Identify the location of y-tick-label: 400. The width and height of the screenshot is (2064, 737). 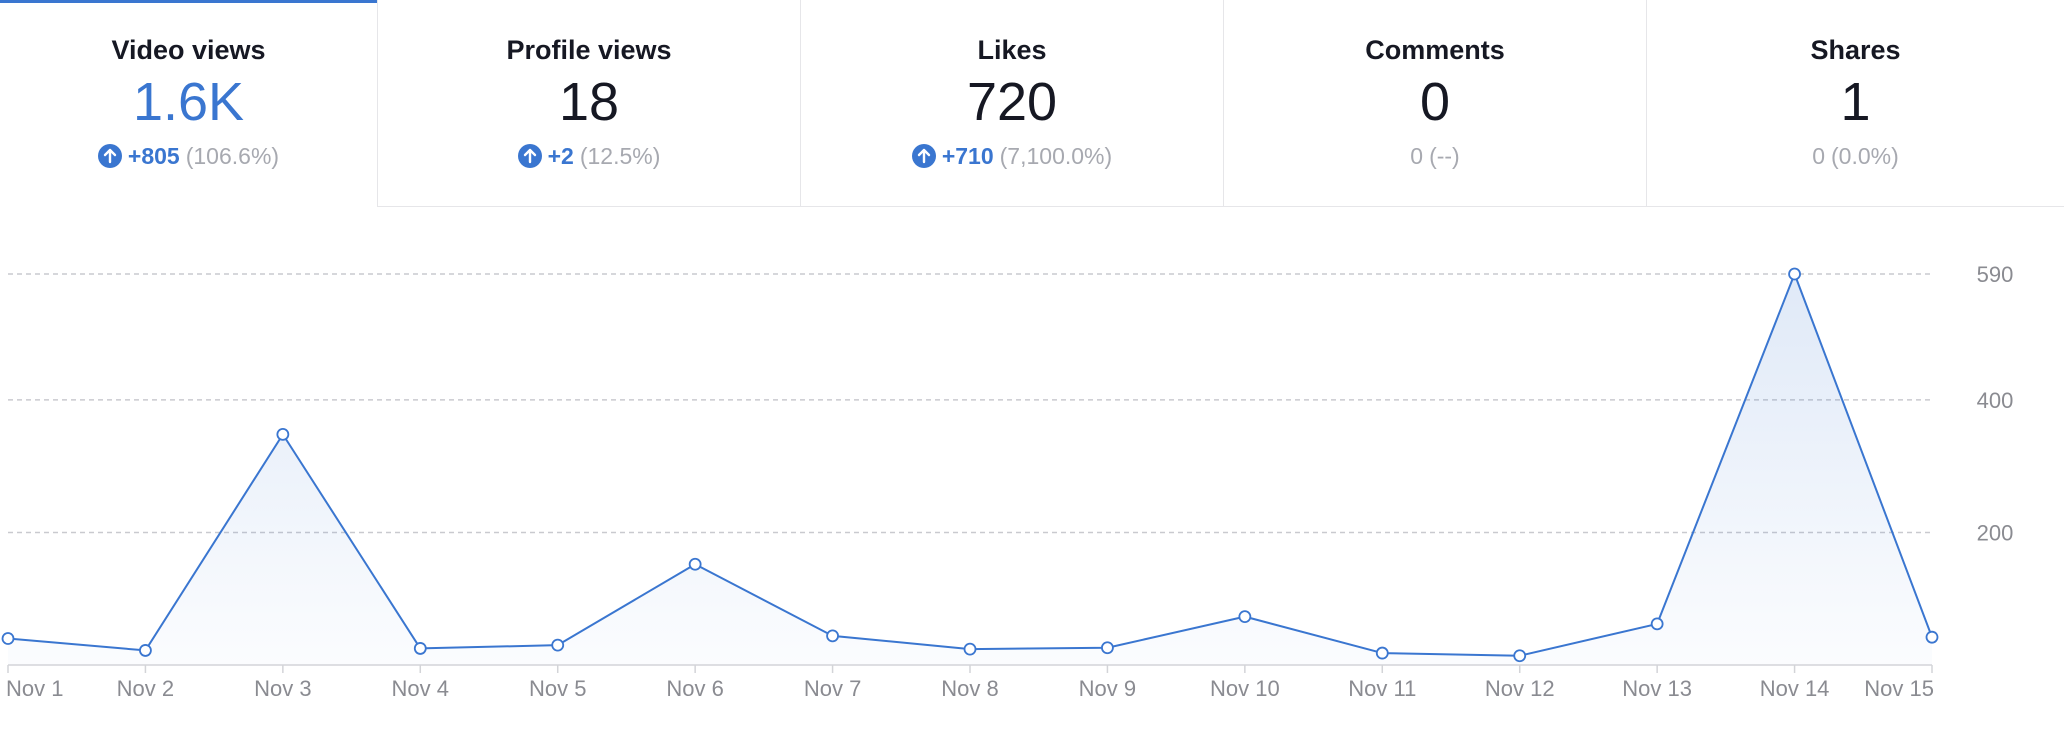
(1995, 400).